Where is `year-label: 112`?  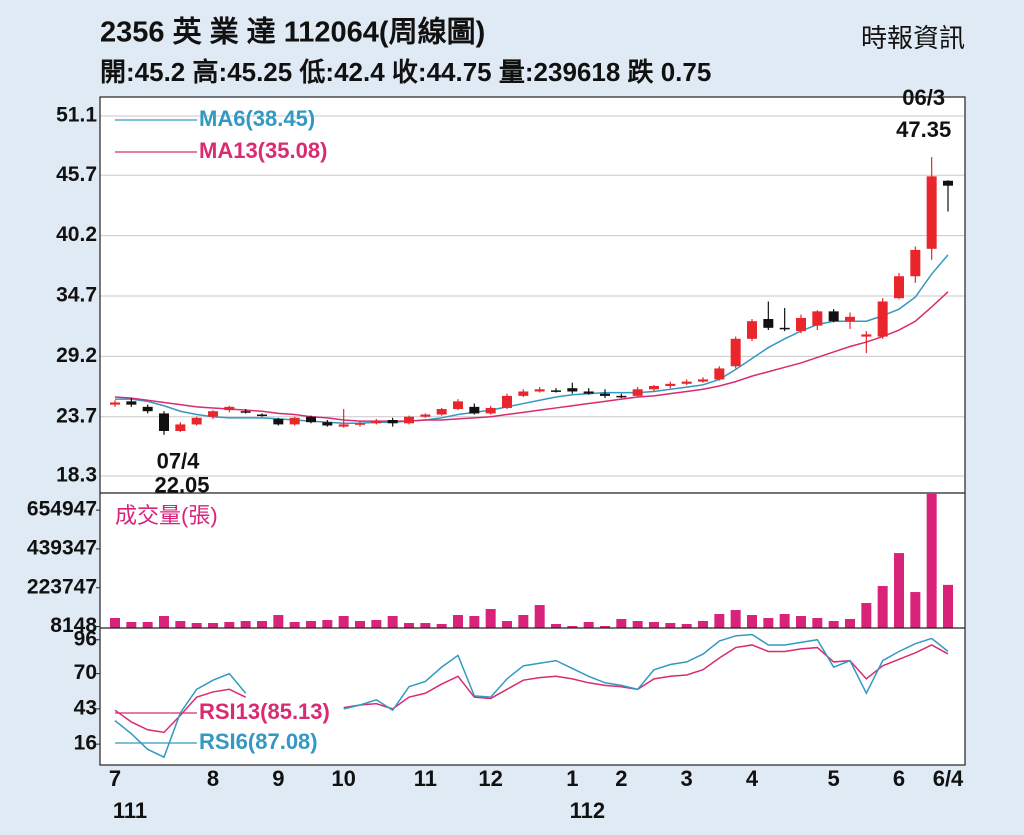 year-label: 112 is located at coordinates (588, 810).